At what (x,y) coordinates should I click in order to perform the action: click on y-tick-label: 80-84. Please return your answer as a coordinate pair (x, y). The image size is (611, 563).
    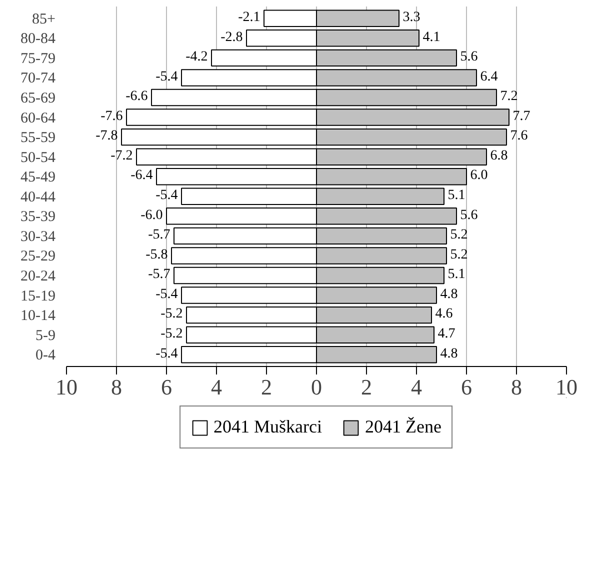
    Looking at the image, I should click on (38, 39).